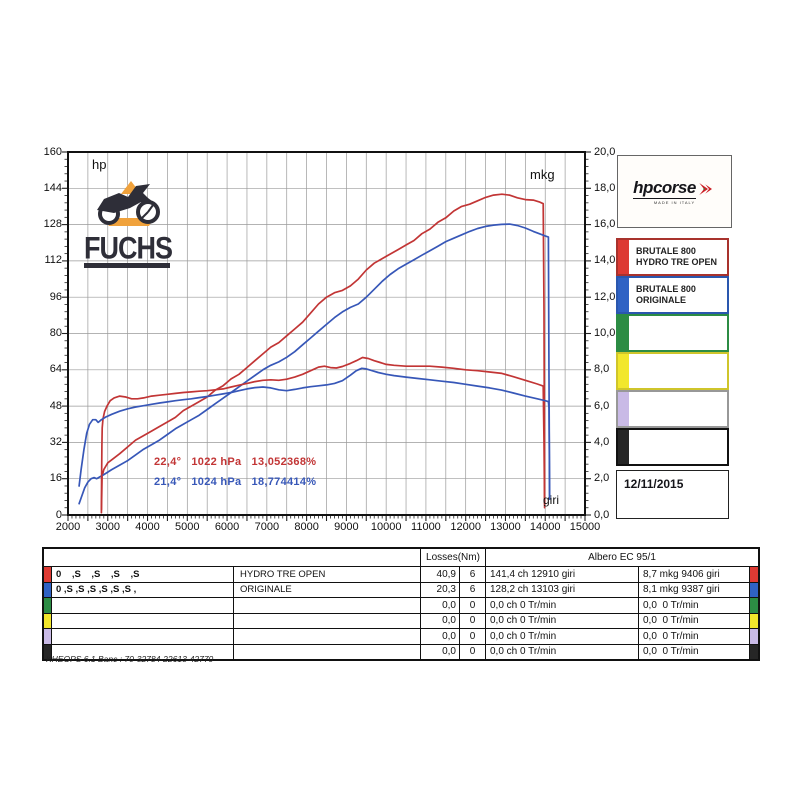  What do you see at coordinates (227, 527) in the screenshot?
I see `x-tick-label: 6000` at bounding box center [227, 527].